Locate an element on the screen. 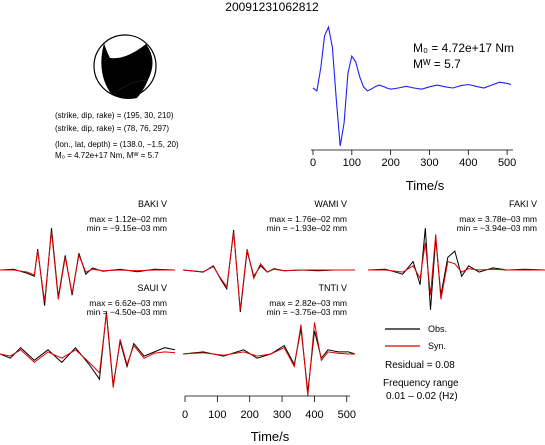 The image size is (545, 445). legend-freq-title: Frequency range is located at coordinates (421, 383).